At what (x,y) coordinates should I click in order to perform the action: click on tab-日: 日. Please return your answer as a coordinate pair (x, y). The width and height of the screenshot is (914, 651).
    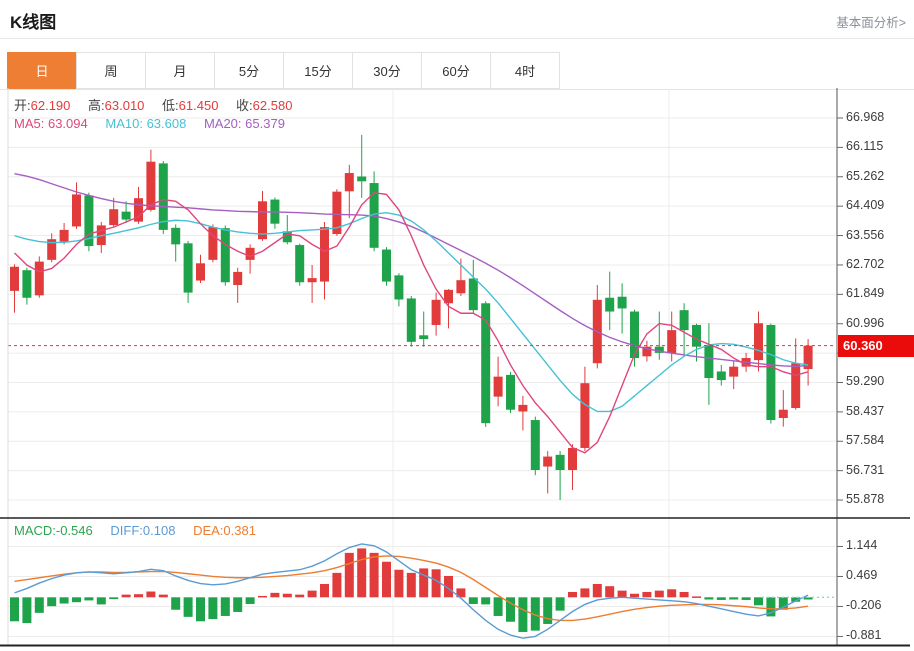
    Looking at the image, I should click on (42, 70).